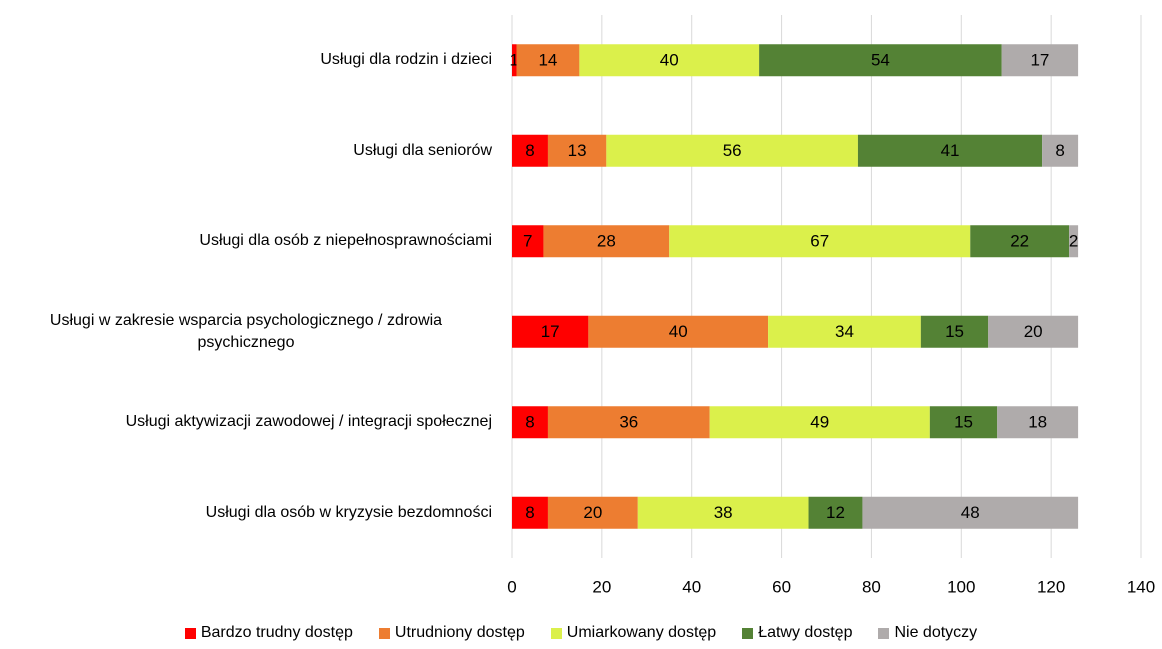  I want to click on data-label: 49, so click(819, 422).